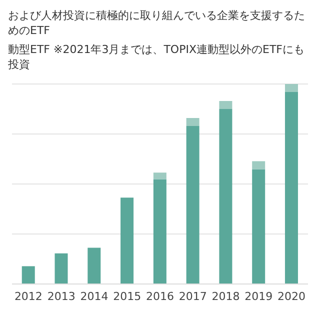 This screenshot has width=320, height=320. Describe the element at coordinates (157, 57) in the screenshot. I see `chart-subtitle: 動型ETF ※2021年3月までは、TOPIX連動型以外のETFにも投資` at that location.